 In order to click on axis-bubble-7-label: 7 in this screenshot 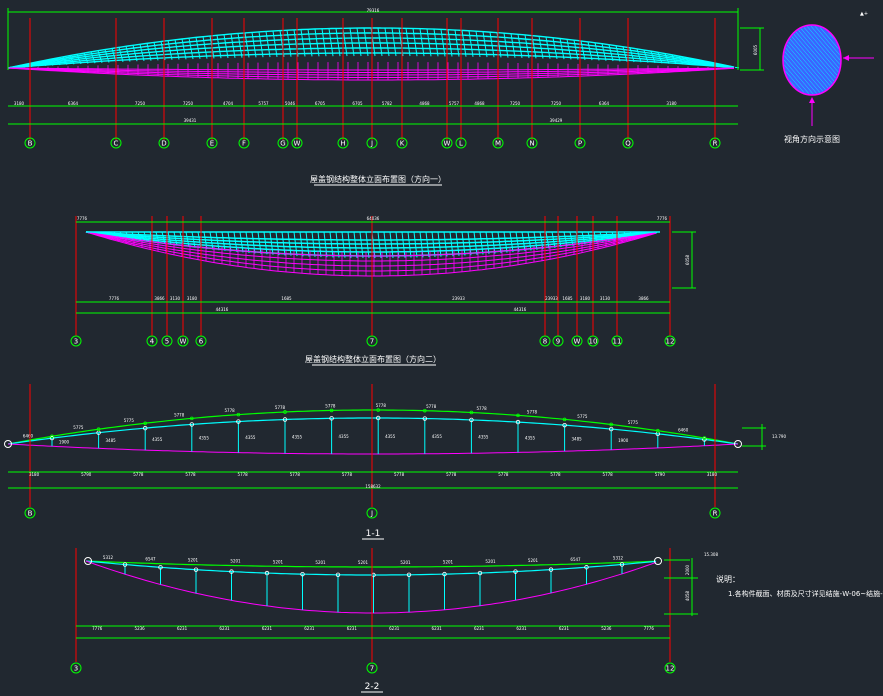, I will do `click(372, 669)`.